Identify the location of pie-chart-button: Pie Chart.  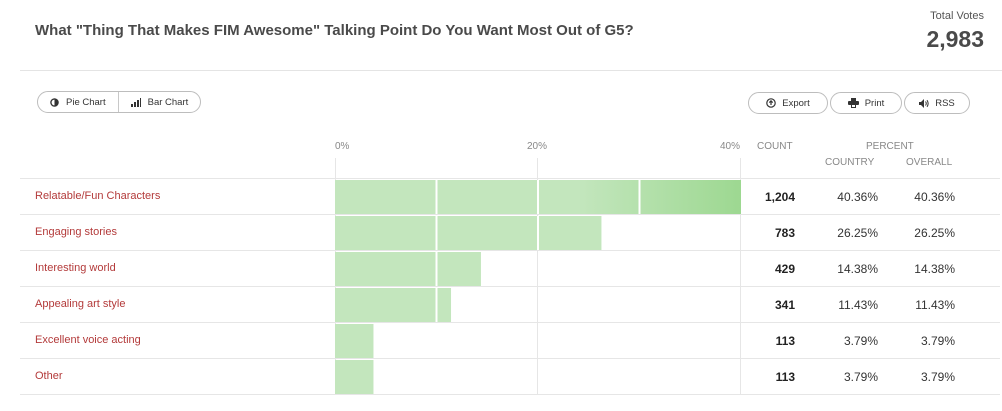
(78, 102).